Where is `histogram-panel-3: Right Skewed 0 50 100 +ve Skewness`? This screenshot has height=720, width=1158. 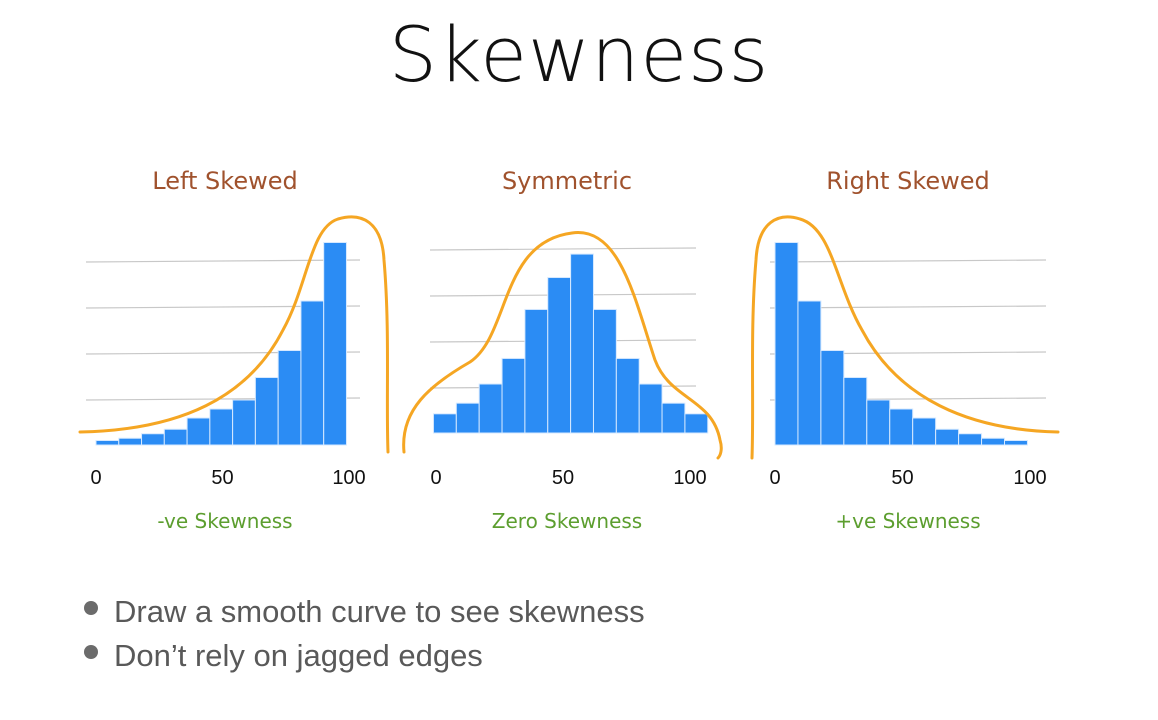 histogram-panel-3: Right Skewed 0 50 100 +ve Skewness is located at coordinates (905, 350).